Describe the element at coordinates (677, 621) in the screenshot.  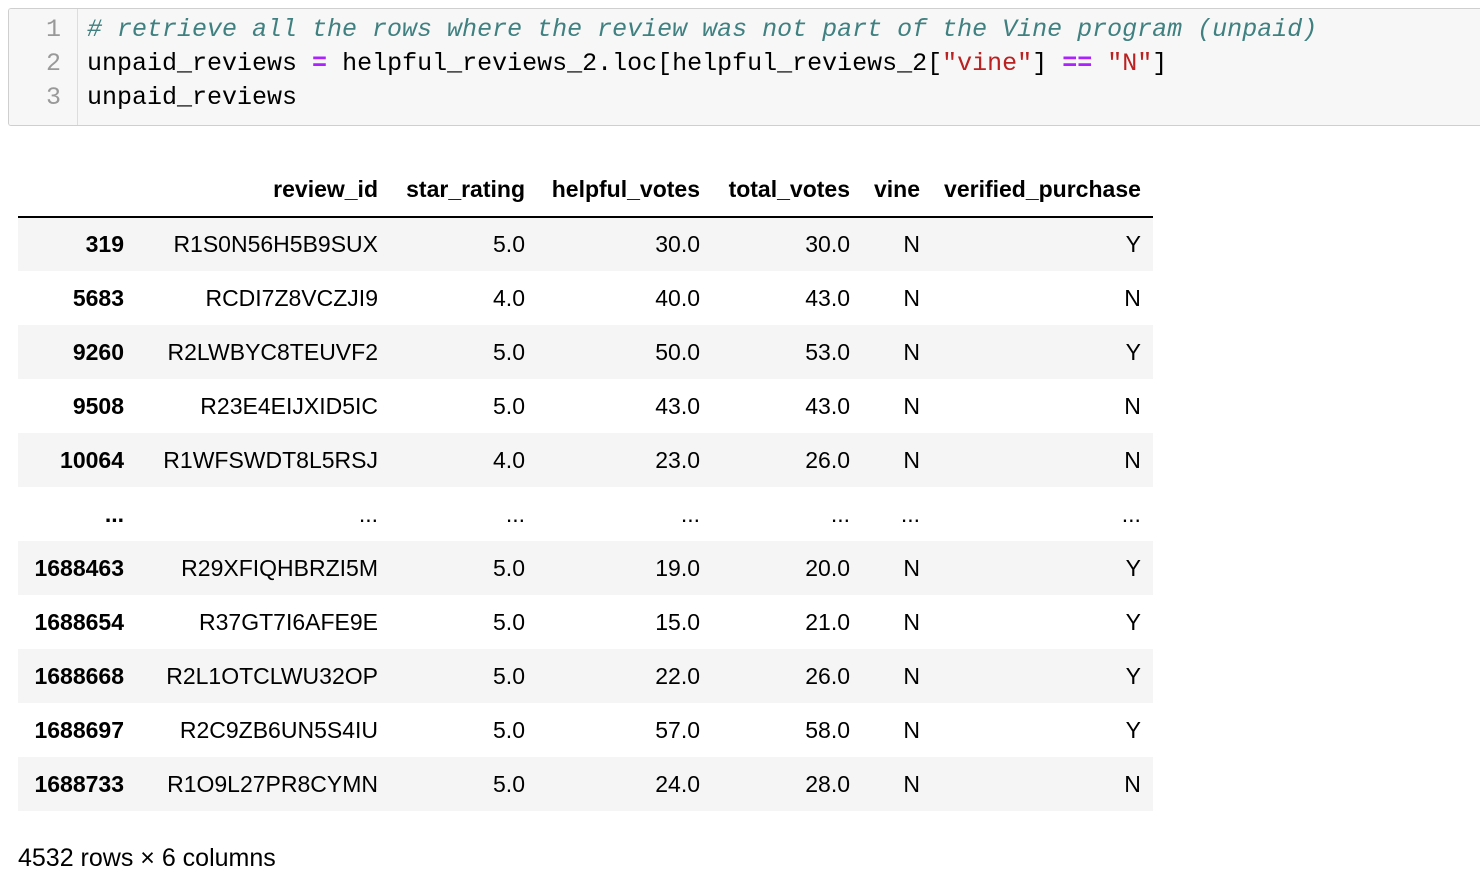
I see `cell-helpful-votes: 15.0` at that location.